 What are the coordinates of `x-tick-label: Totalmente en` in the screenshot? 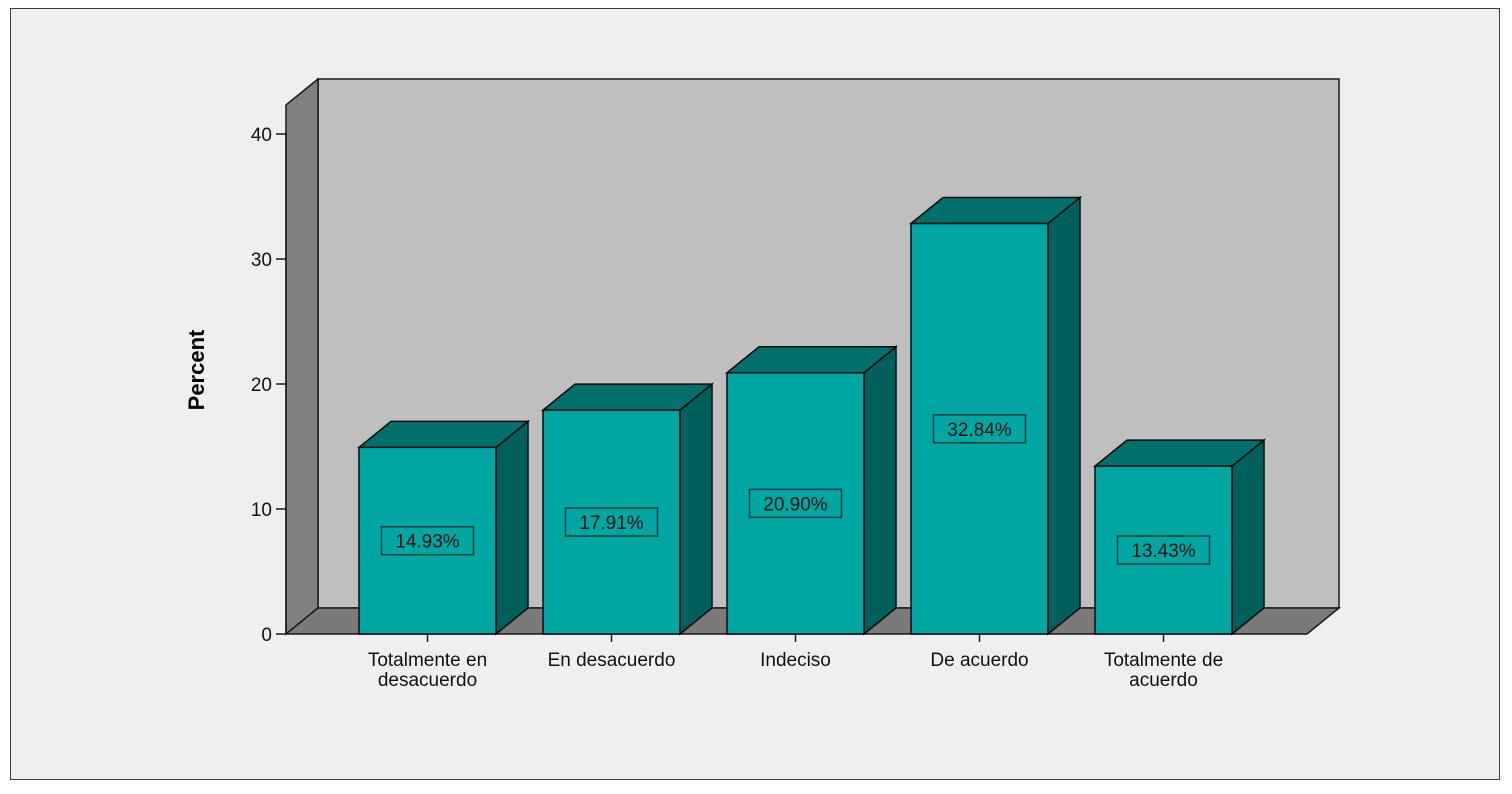 It's located at (427, 660).